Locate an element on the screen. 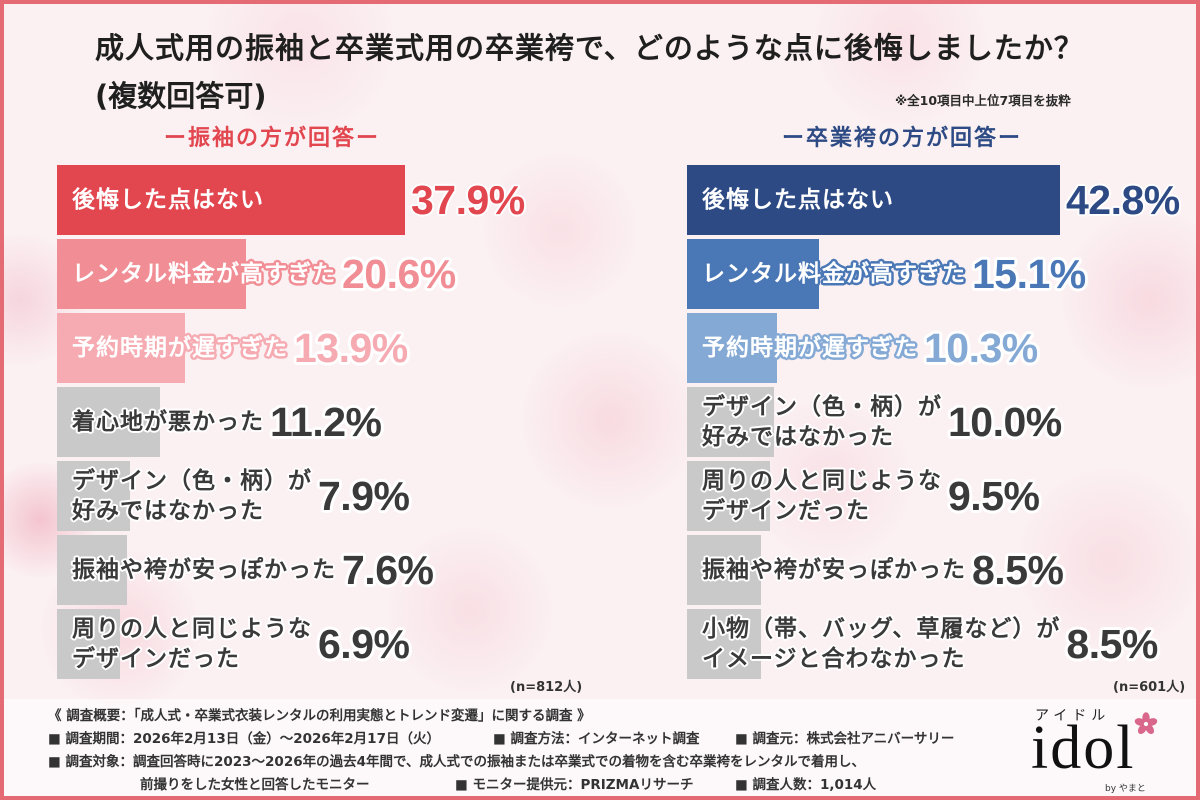  bar-row: 後悔した点はない 37.9% is located at coordinates (337, 200).